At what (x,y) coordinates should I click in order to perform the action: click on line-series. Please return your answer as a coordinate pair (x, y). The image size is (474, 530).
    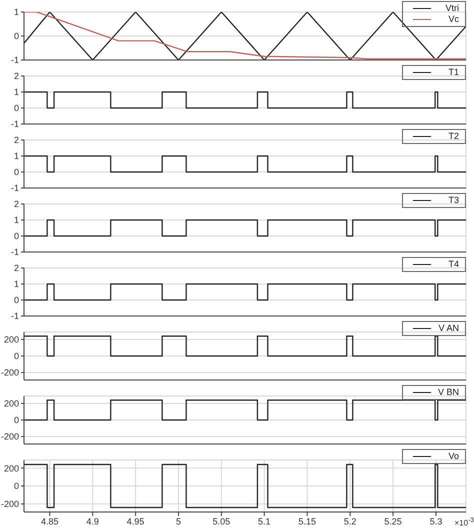
    Looking at the image, I should click on (245, 36).